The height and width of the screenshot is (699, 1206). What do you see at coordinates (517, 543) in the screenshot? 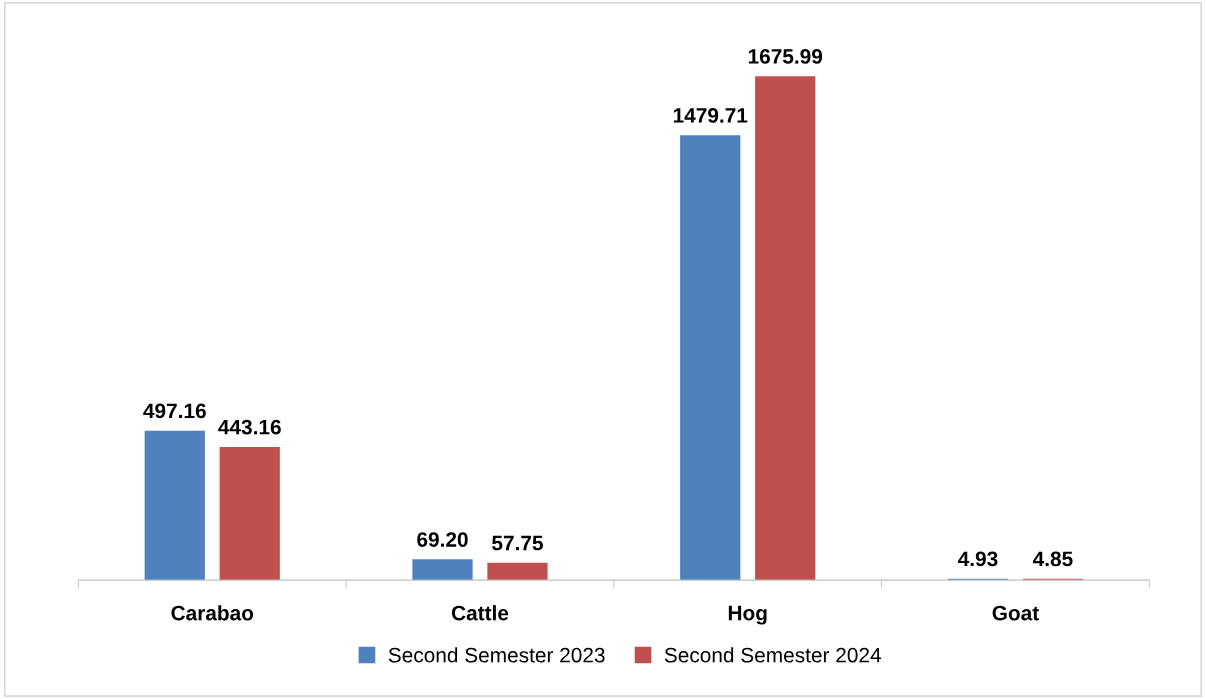
I see `data-label: 57.75` at bounding box center [517, 543].